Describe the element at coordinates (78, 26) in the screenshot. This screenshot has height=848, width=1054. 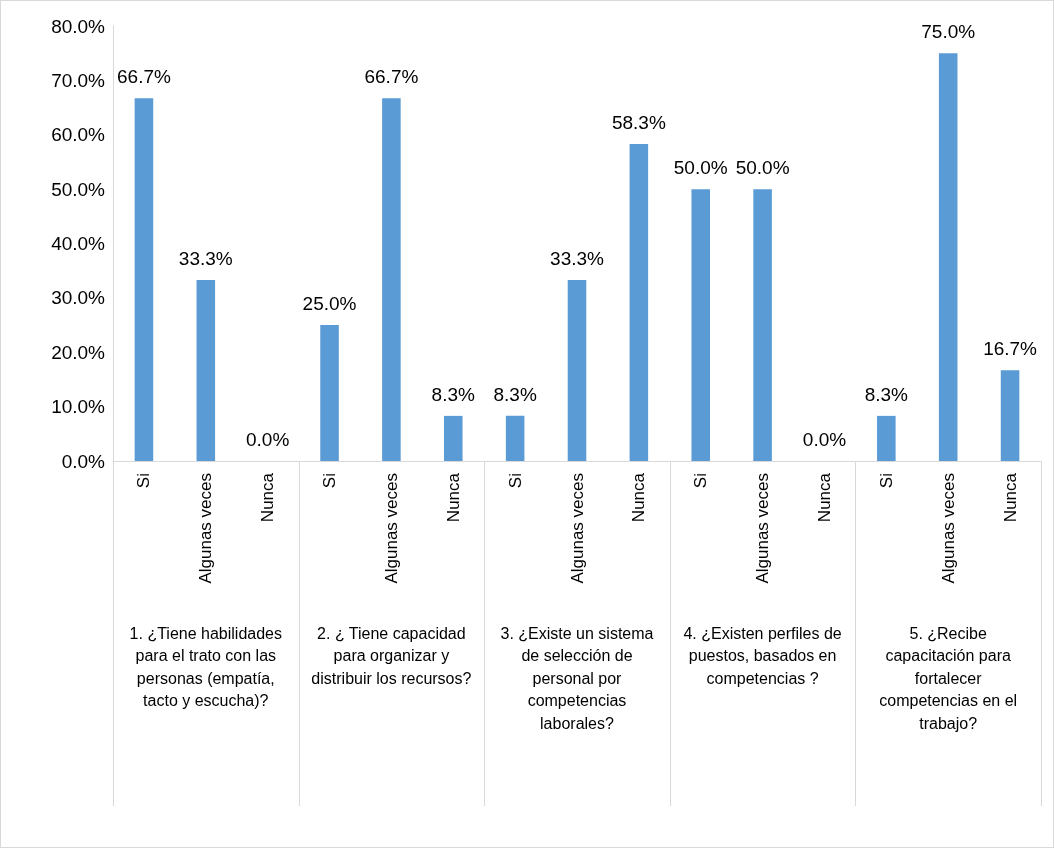
I see `y-tick-label: 80.0%` at that location.